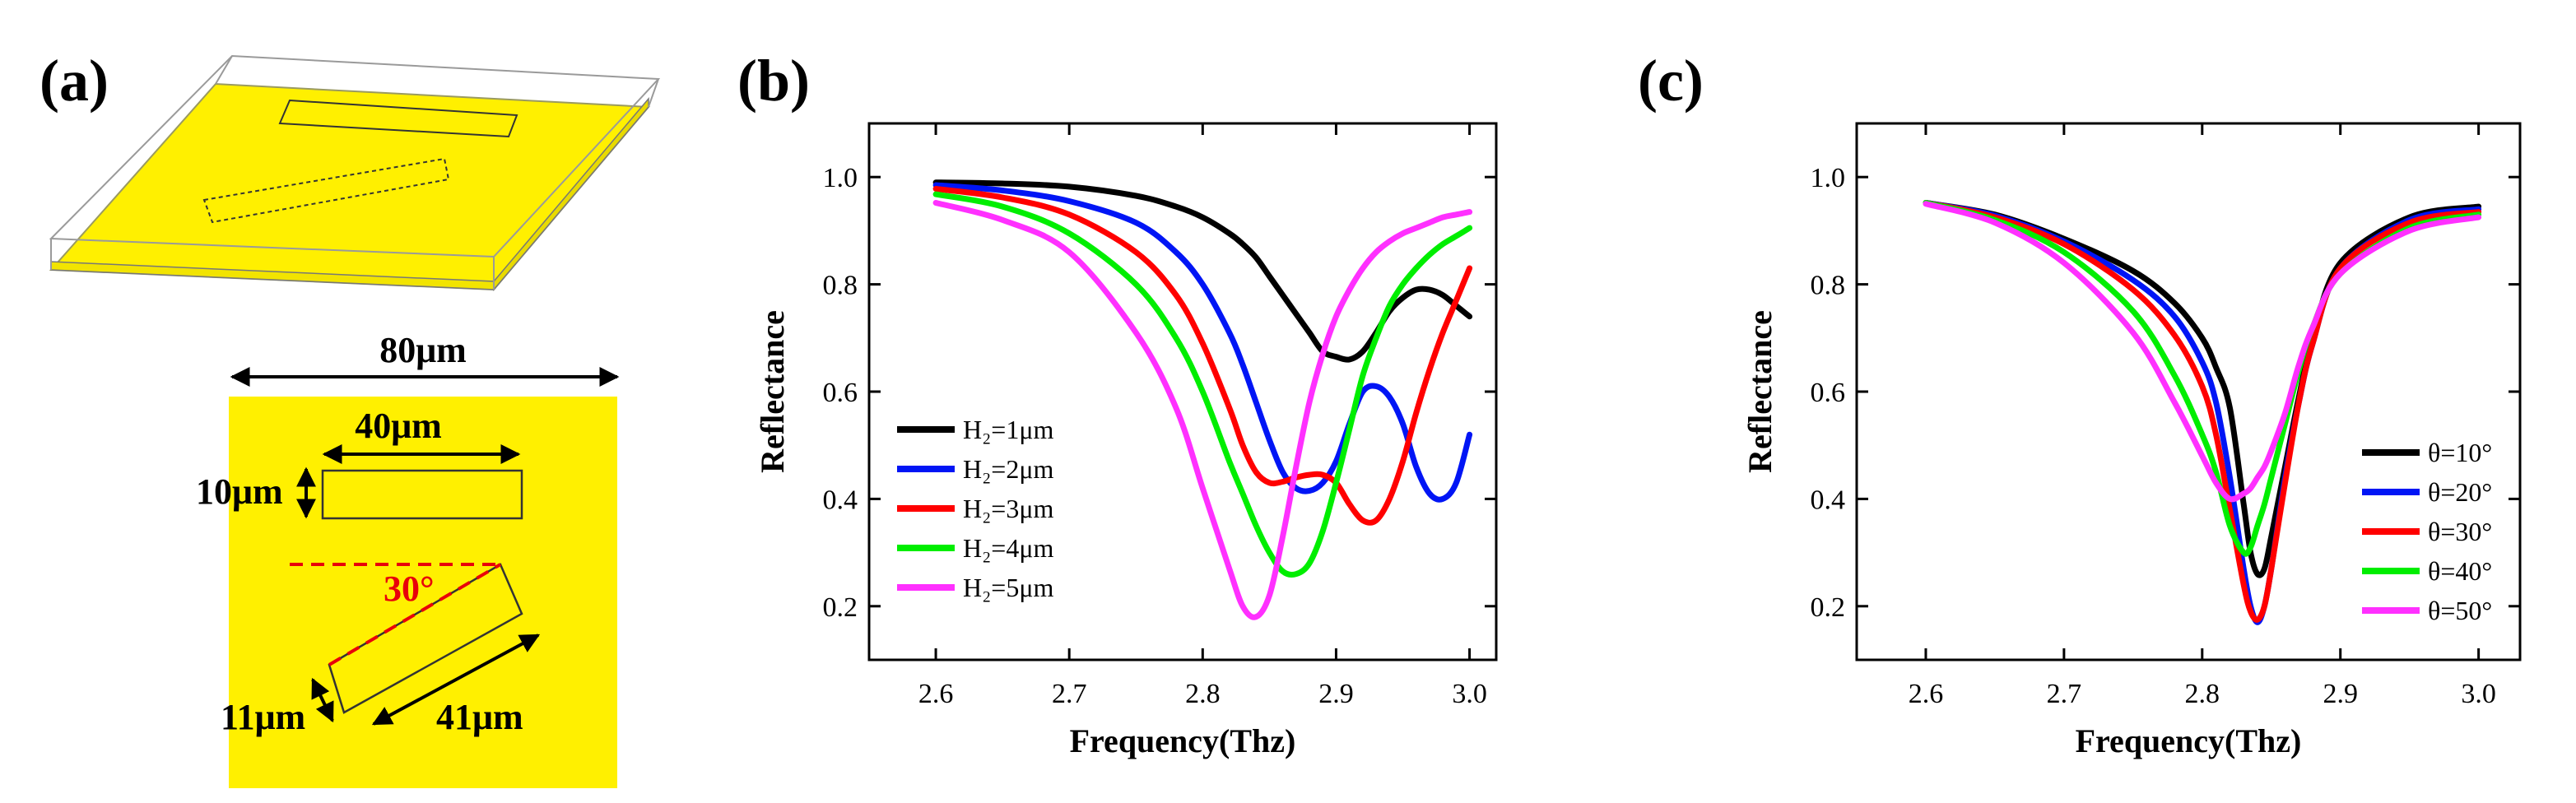 This screenshot has height=803, width=2576. What do you see at coordinates (322, 700) in the screenshot?
I see `tilted-width-arrow` at bounding box center [322, 700].